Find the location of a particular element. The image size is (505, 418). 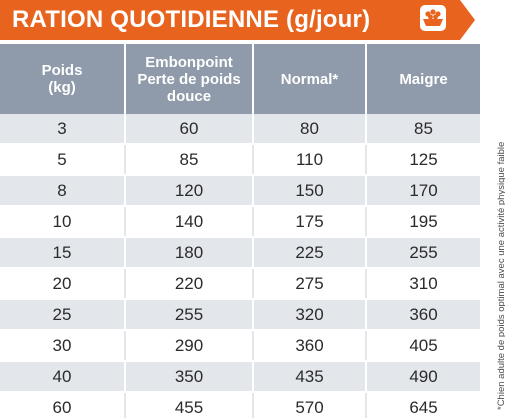

cell-poids: 5 is located at coordinates (63, 160).